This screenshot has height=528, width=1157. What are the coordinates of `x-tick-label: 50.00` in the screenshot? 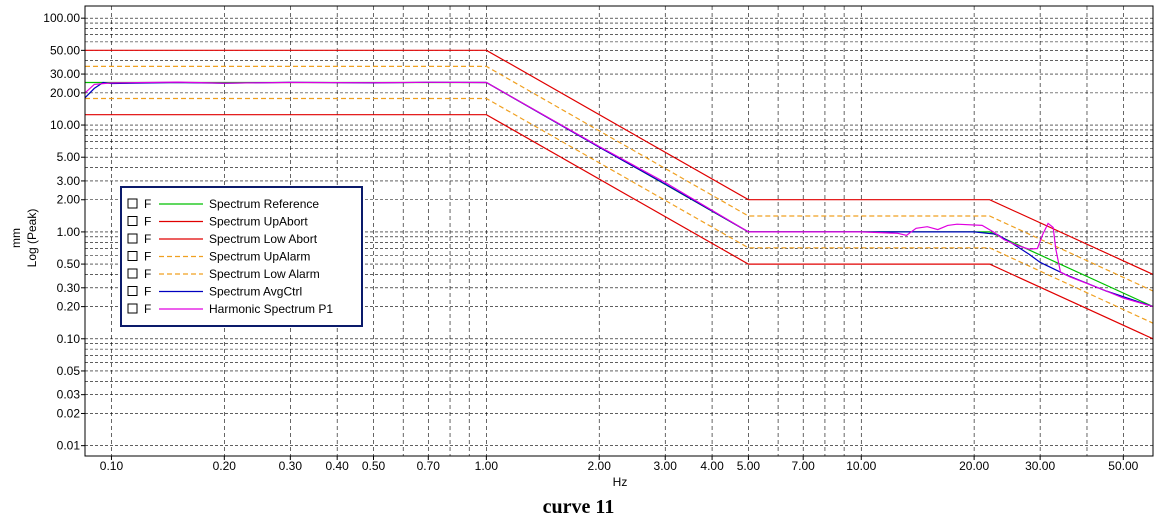 It's located at (1123, 466).